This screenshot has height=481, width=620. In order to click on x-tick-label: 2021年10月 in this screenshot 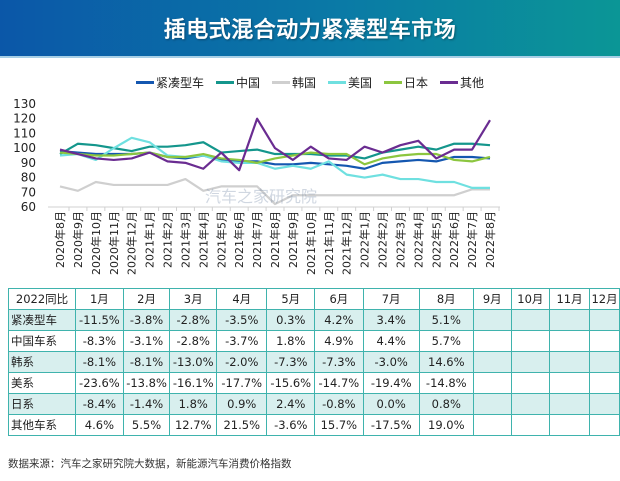, I will do `click(311, 243)`.